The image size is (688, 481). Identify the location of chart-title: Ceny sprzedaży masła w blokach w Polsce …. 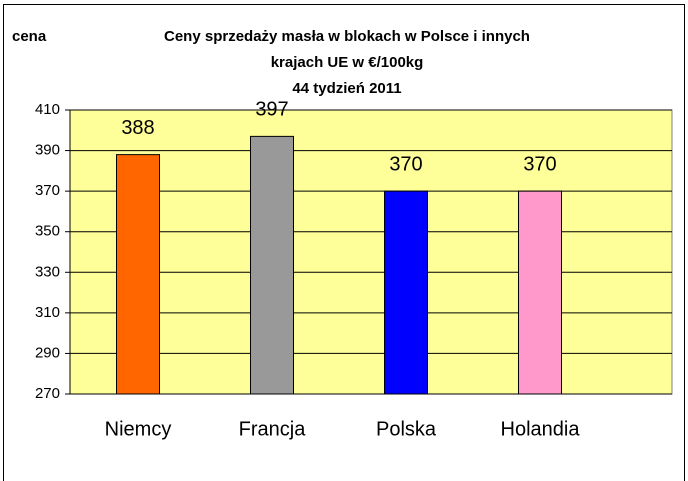
(347, 36).